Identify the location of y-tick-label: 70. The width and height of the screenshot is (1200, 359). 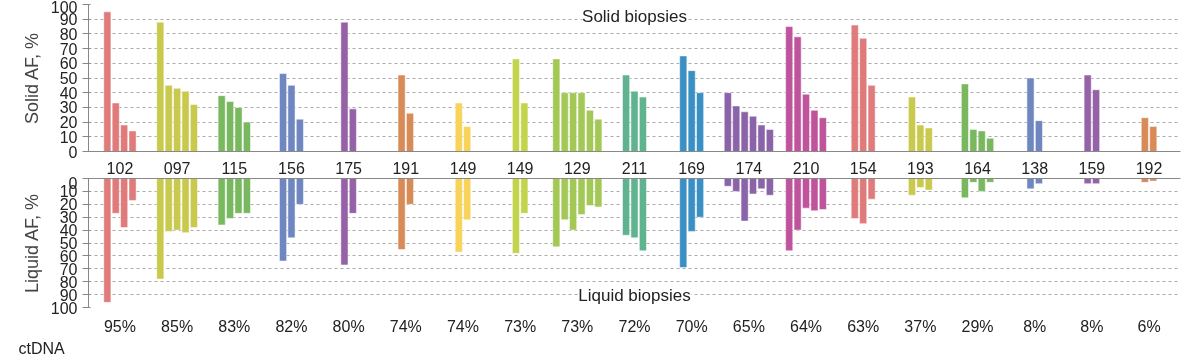
(68, 49).